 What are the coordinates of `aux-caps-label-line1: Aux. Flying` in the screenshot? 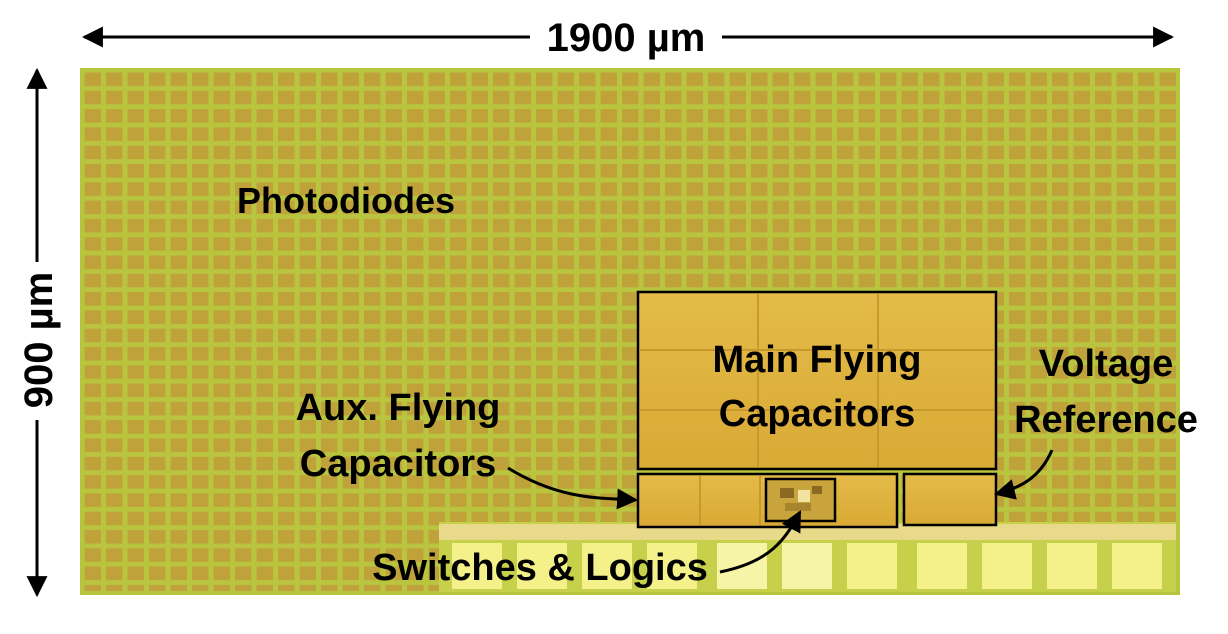 It's located at (398, 408).